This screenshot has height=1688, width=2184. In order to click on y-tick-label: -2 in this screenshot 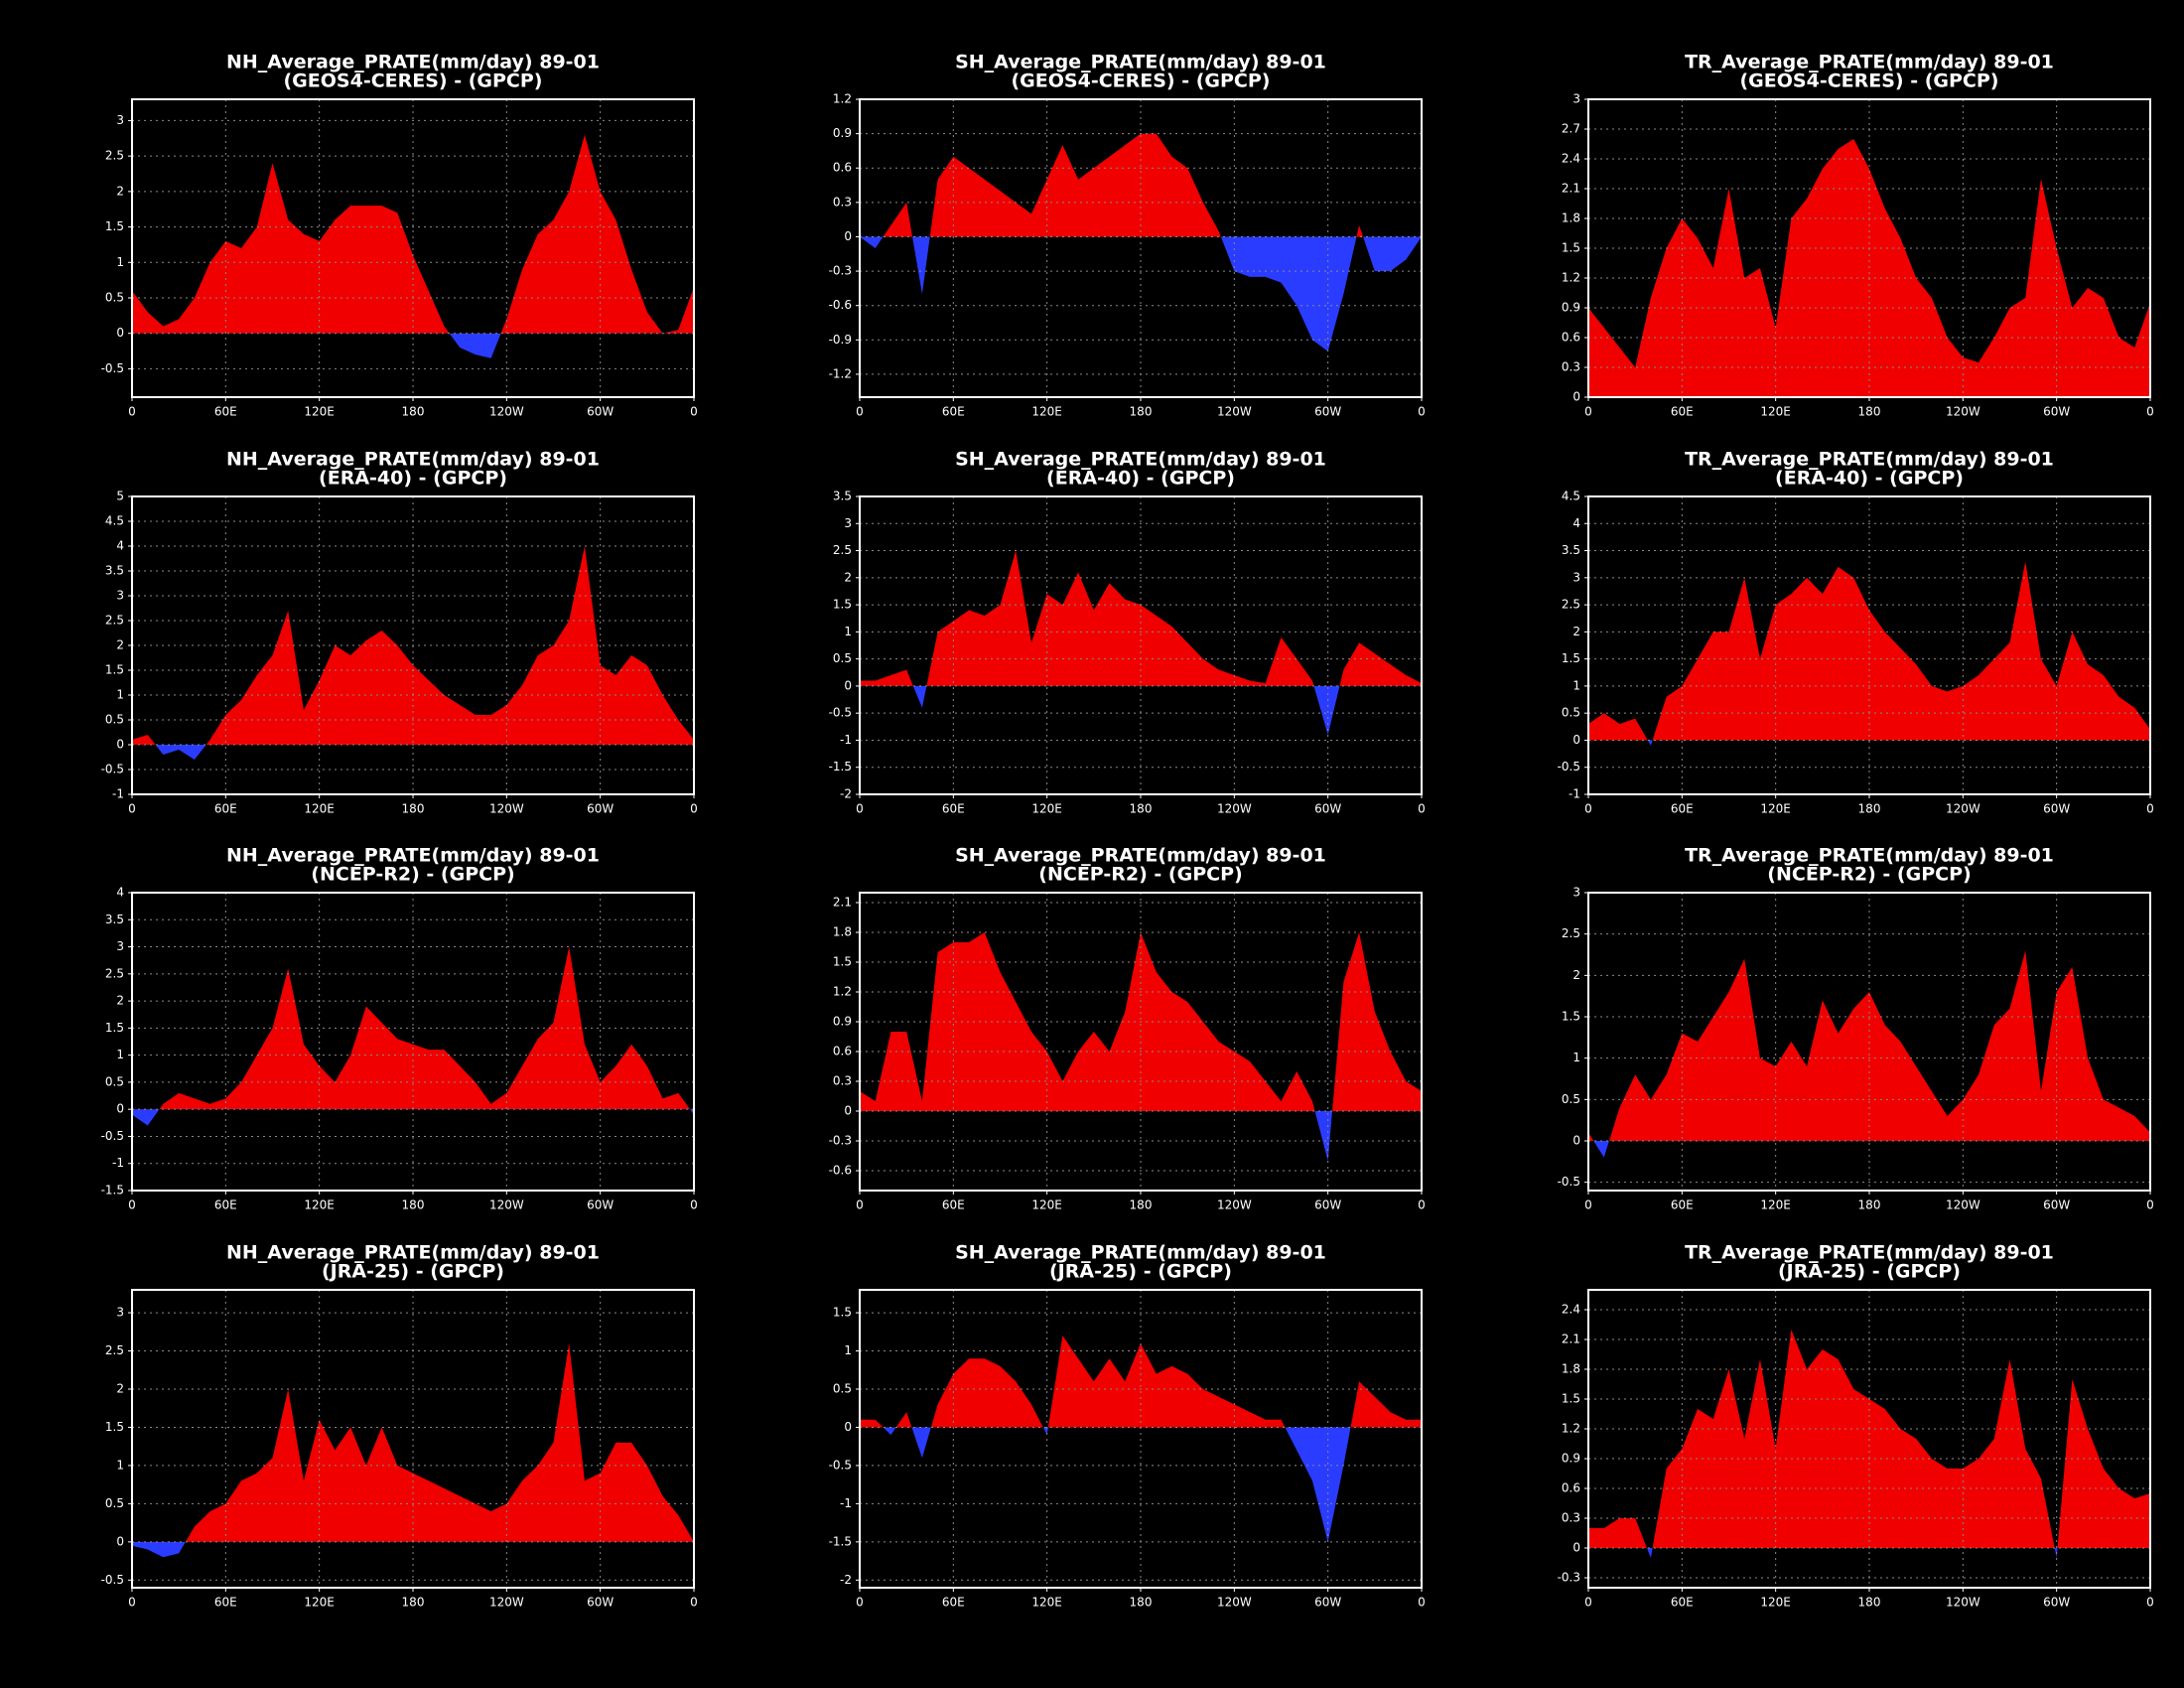, I will do `click(846, 1580)`.